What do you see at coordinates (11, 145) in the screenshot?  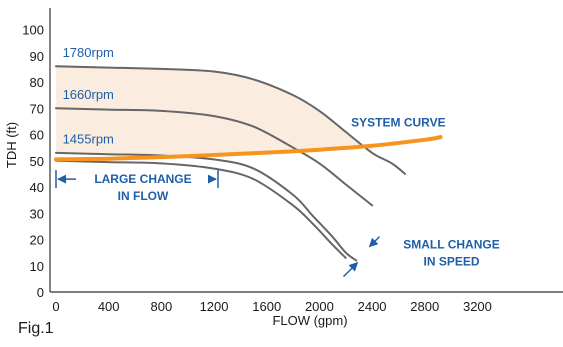 I see `y-axis-title: TDH (ft)` at bounding box center [11, 145].